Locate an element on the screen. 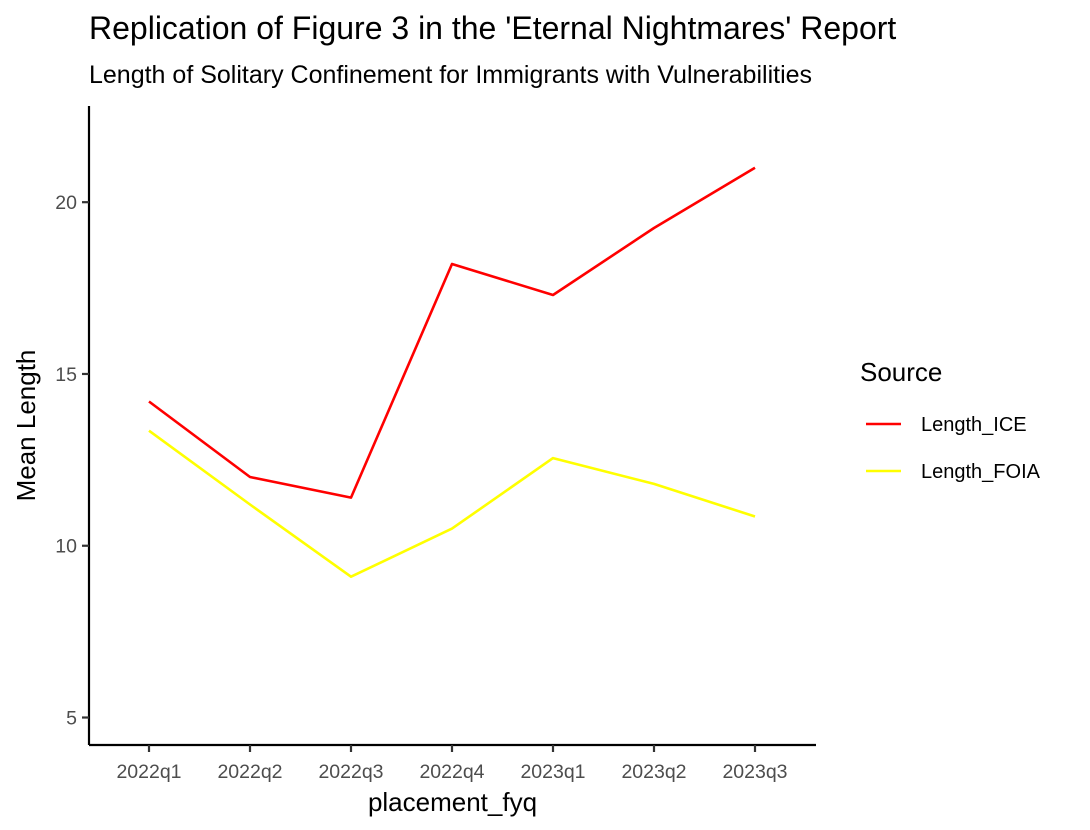 This screenshot has height=830, width=1090. legend-item-length-ice: Length_ICE is located at coordinates (946, 425).